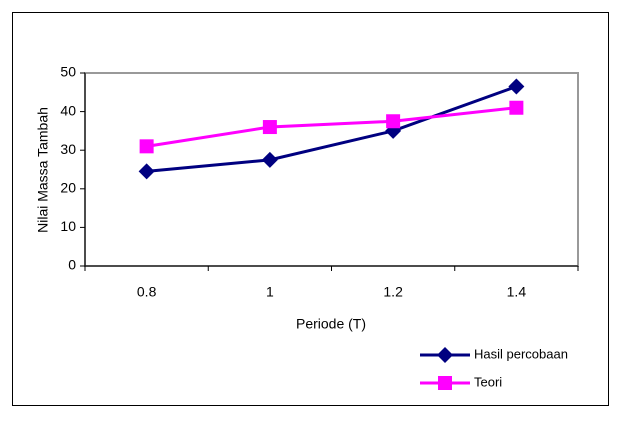  What do you see at coordinates (68, 110) in the screenshot?
I see `y-tick-label: 40` at bounding box center [68, 110].